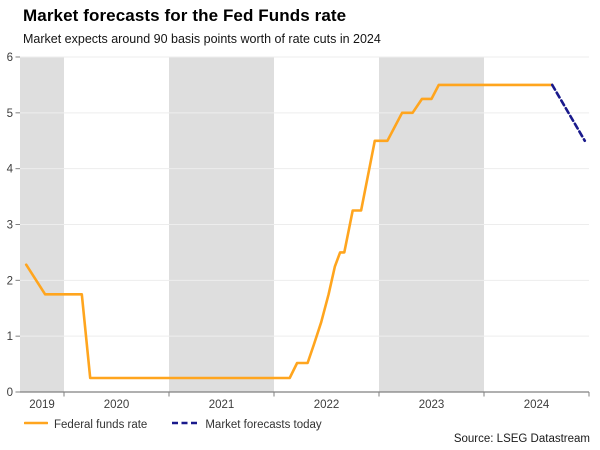 This screenshot has width=600, height=450. What do you see at coordinates (10, 337) in the screenshot?
I see `y-tick-label: 1` at bounding box center [10, 337].